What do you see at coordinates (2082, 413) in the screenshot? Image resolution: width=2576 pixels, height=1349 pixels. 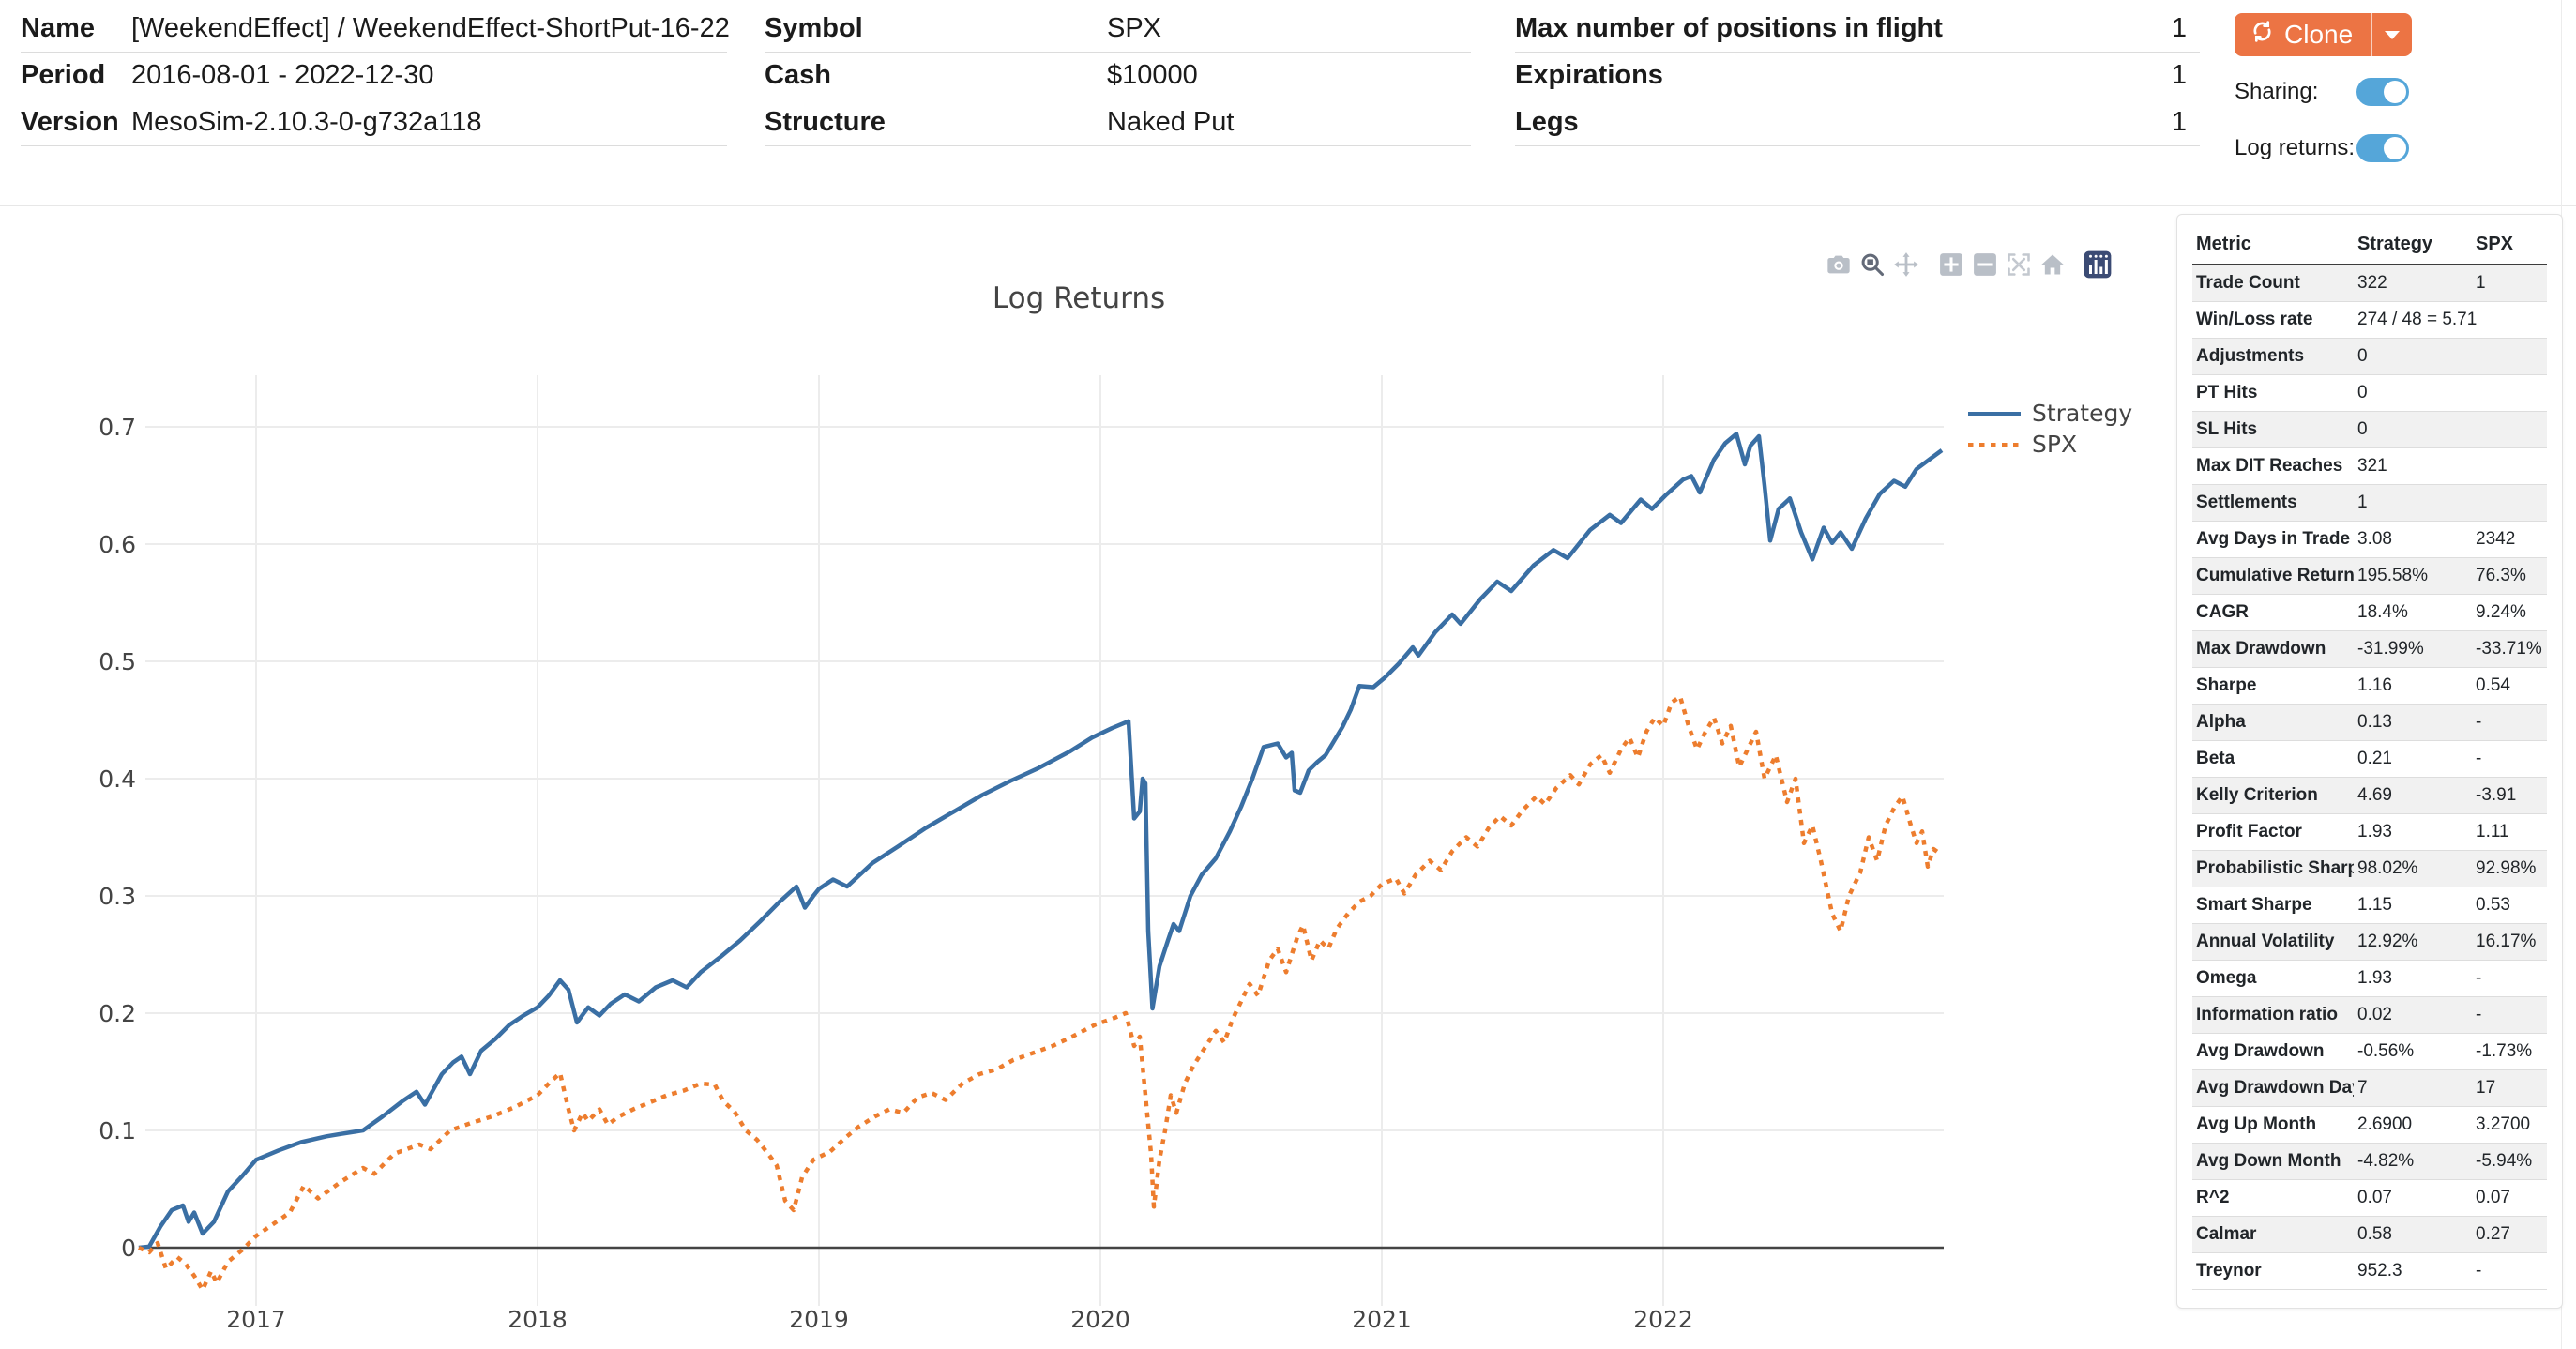 I see `legend-label: Strategy` at bounding box center [2082, 413].